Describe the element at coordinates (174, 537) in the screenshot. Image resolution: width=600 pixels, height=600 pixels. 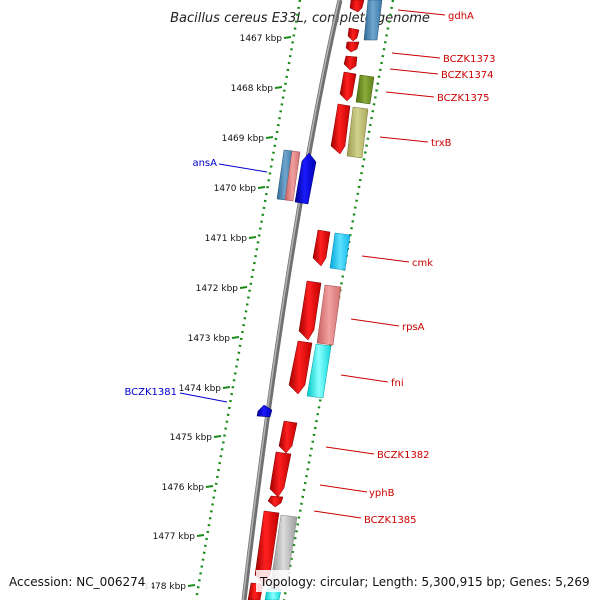
I see `tick-label-1477: 1477 kbp` at that location.